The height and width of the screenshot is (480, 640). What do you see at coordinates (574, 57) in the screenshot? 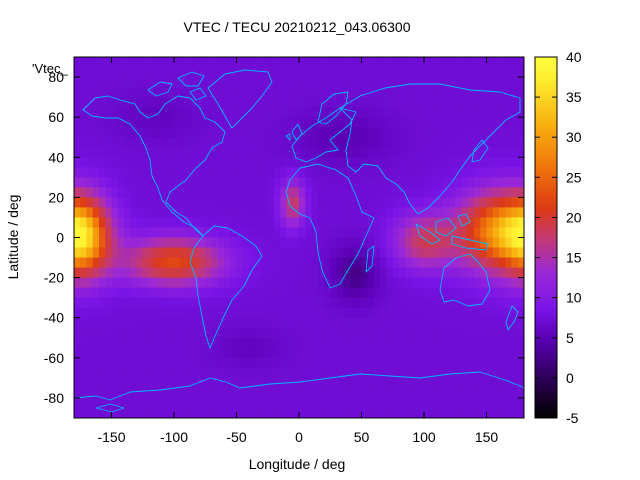
I see `tick-label: 40` at bounding box center [574, 57].